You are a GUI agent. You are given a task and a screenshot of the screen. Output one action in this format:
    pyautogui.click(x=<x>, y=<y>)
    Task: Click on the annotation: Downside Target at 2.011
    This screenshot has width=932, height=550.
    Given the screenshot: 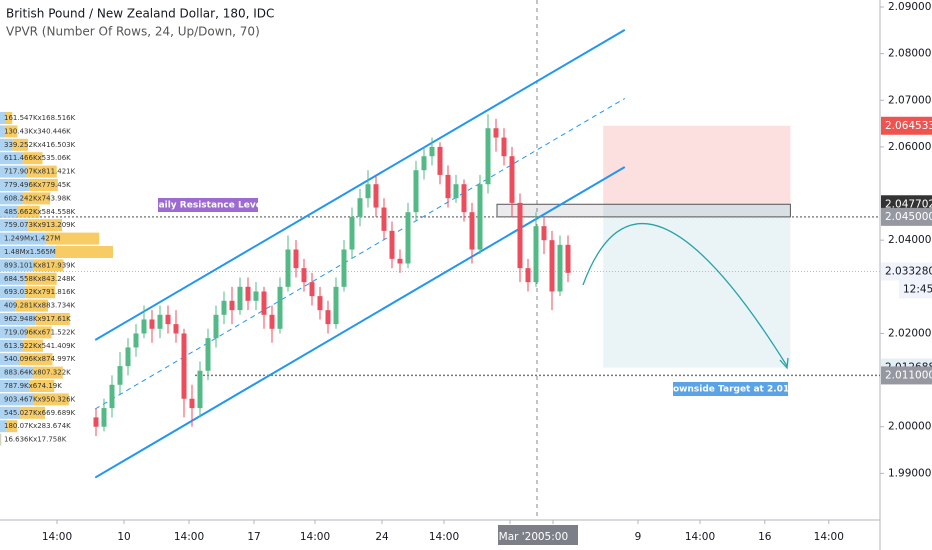 What is the action you would take?
    pyautogui.click(x=731, y=390)
    